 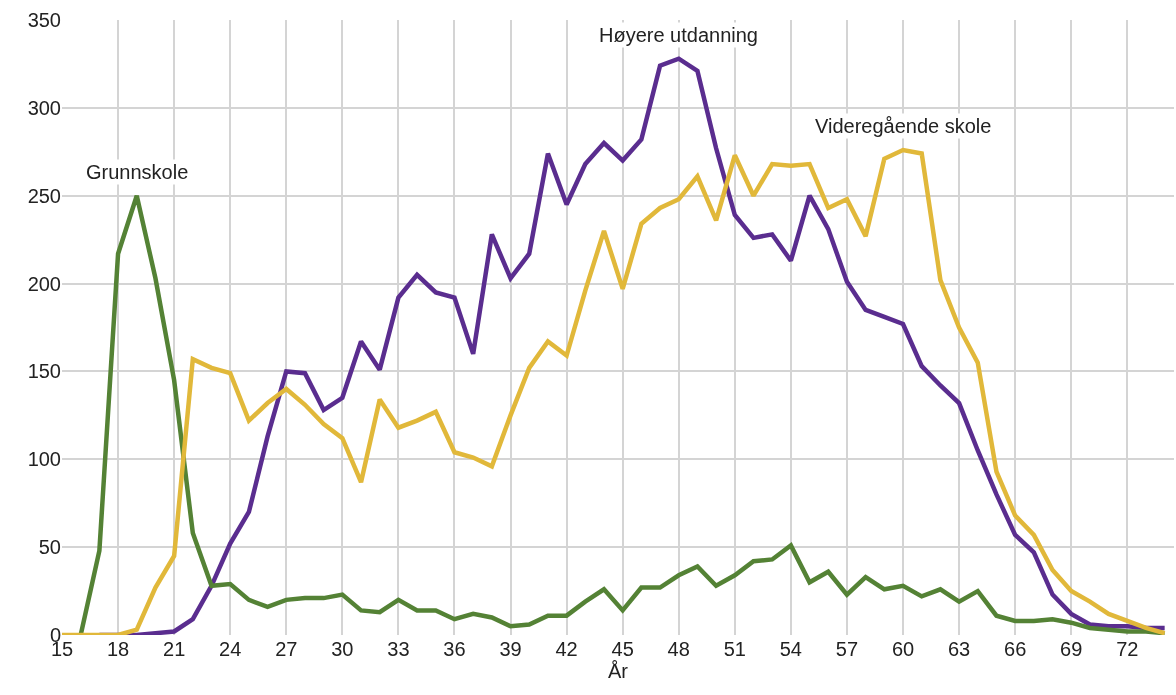 I want to click on x-tick-label: 51, so click(x=734, y=649).